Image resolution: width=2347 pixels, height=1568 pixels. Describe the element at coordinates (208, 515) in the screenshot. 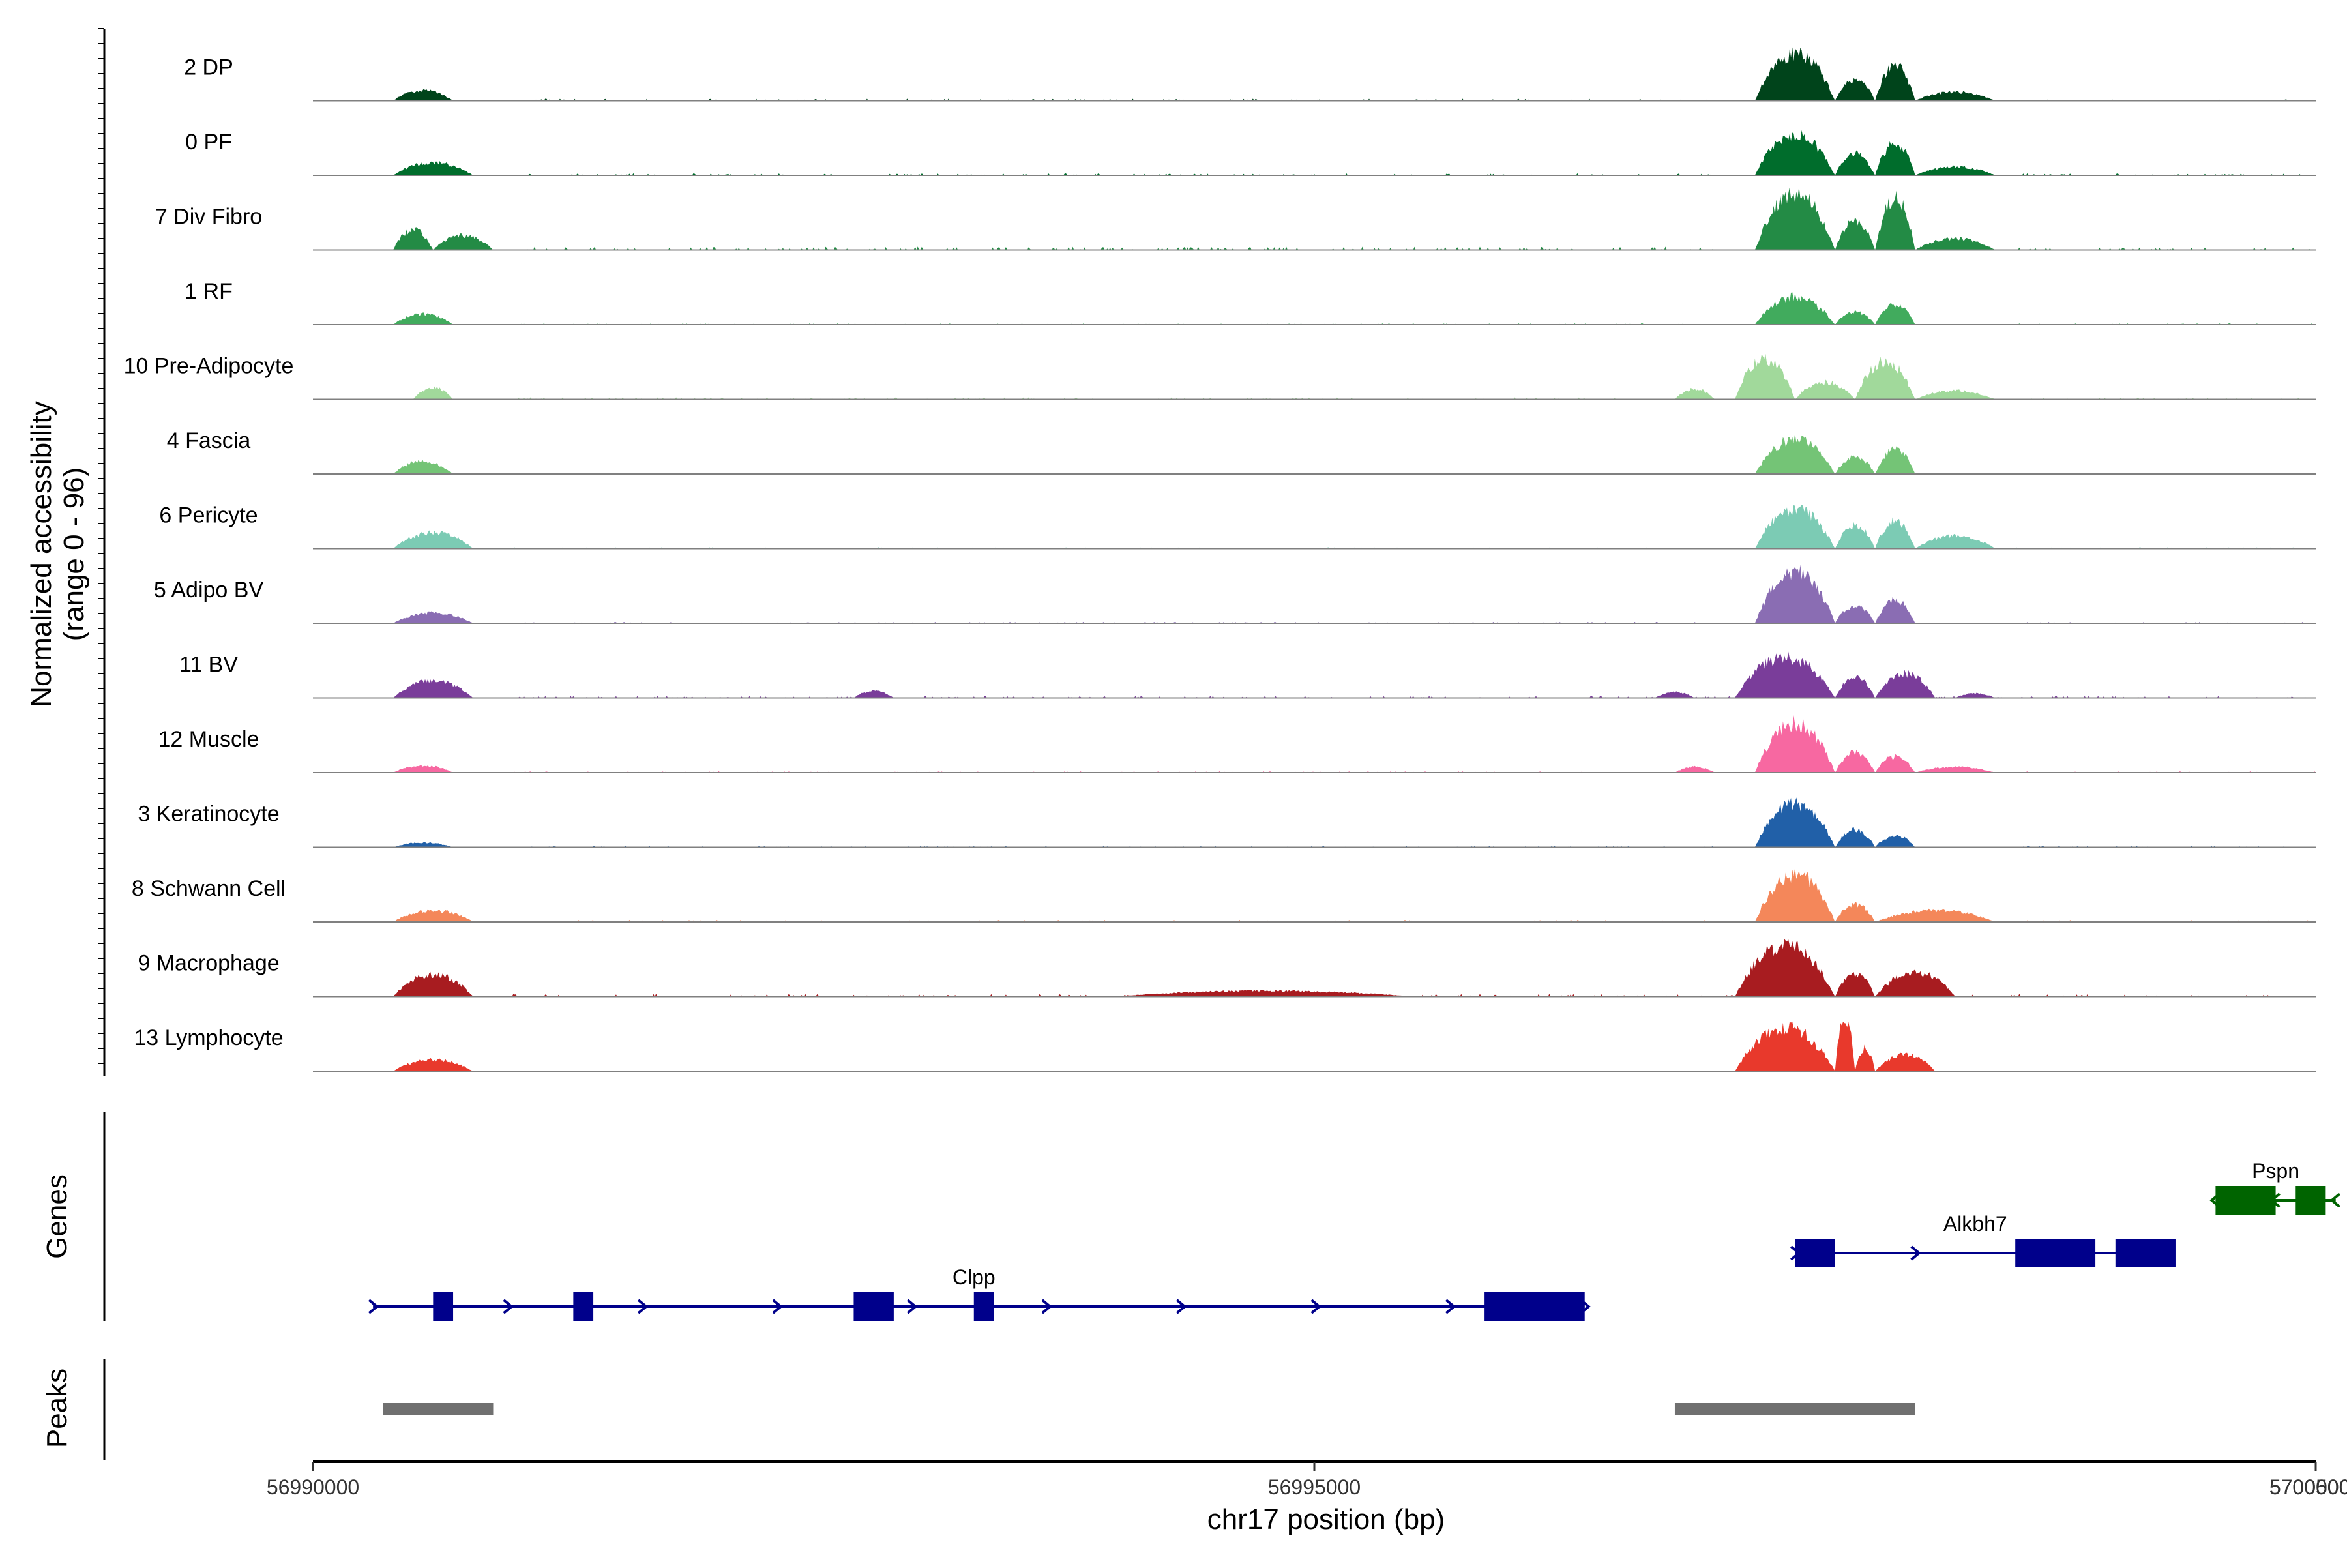

I see `track-label: 6 Pericyte` at that location.